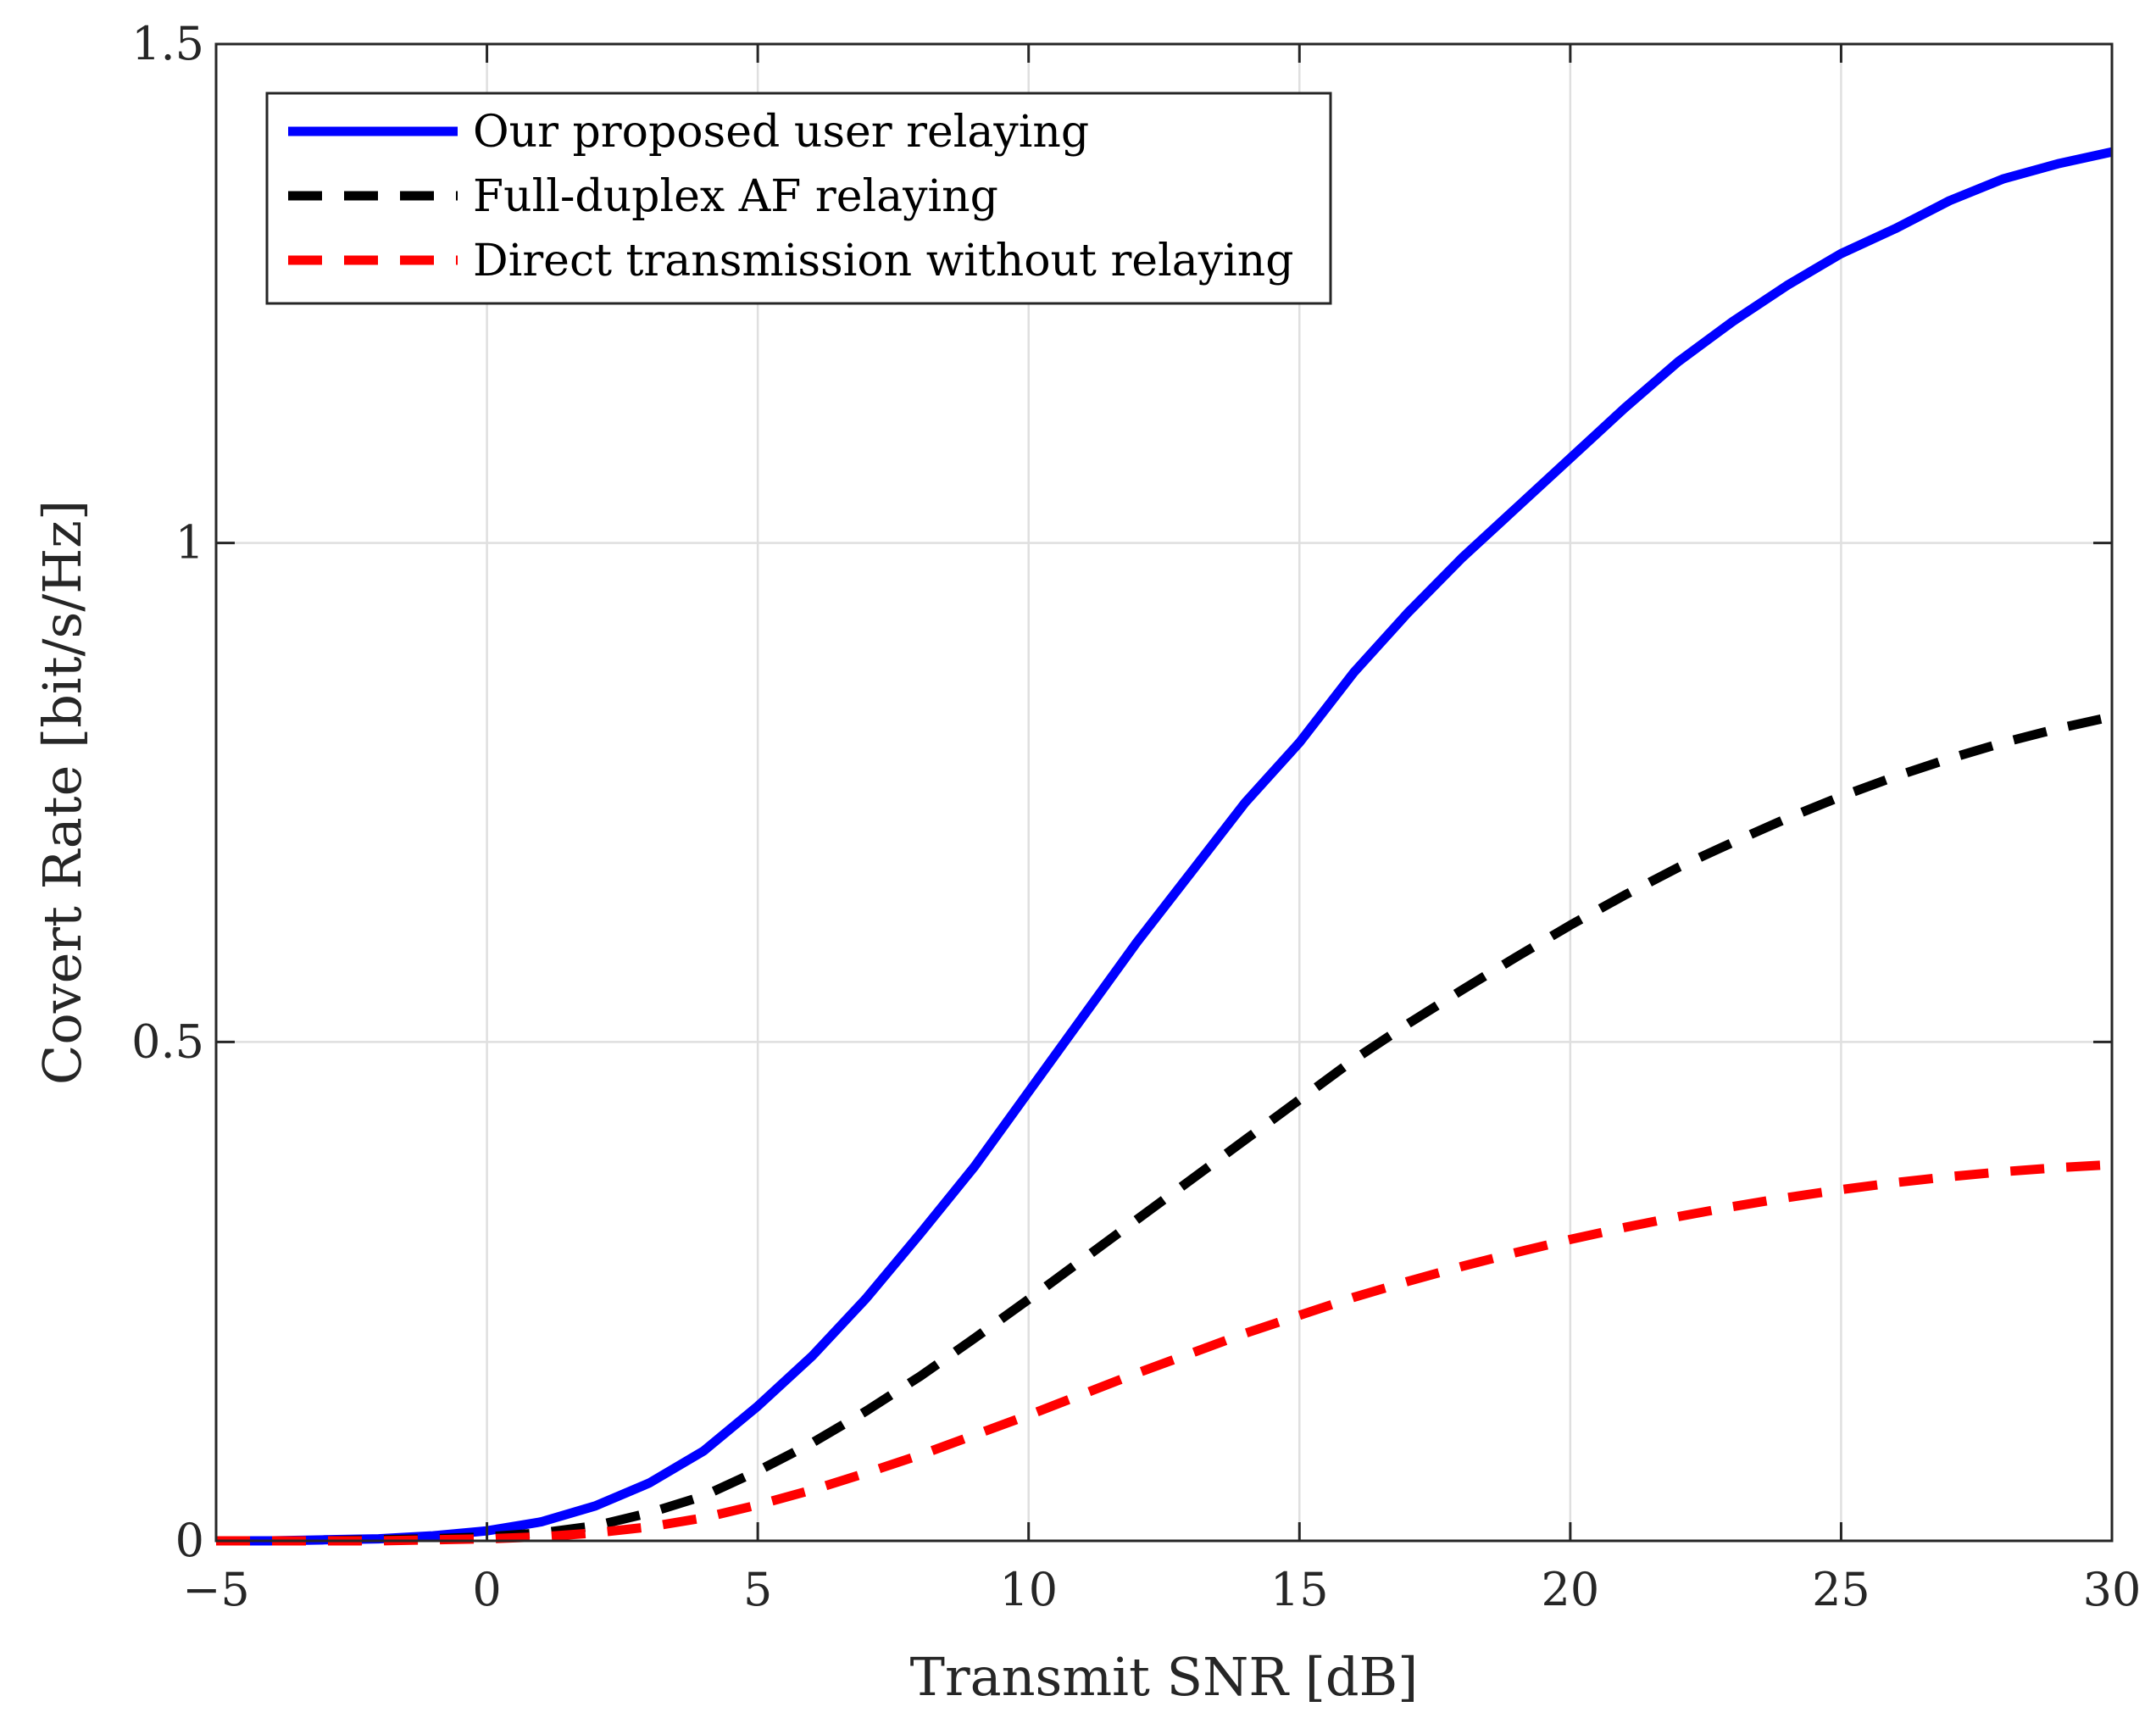 The height and width of the screenshot is (1729, 2156). What do you see at coordinates (781, 132) in the screenshot?
I see `legend-label-1: Our proposed user relaying` at bounding box center [781, 132].